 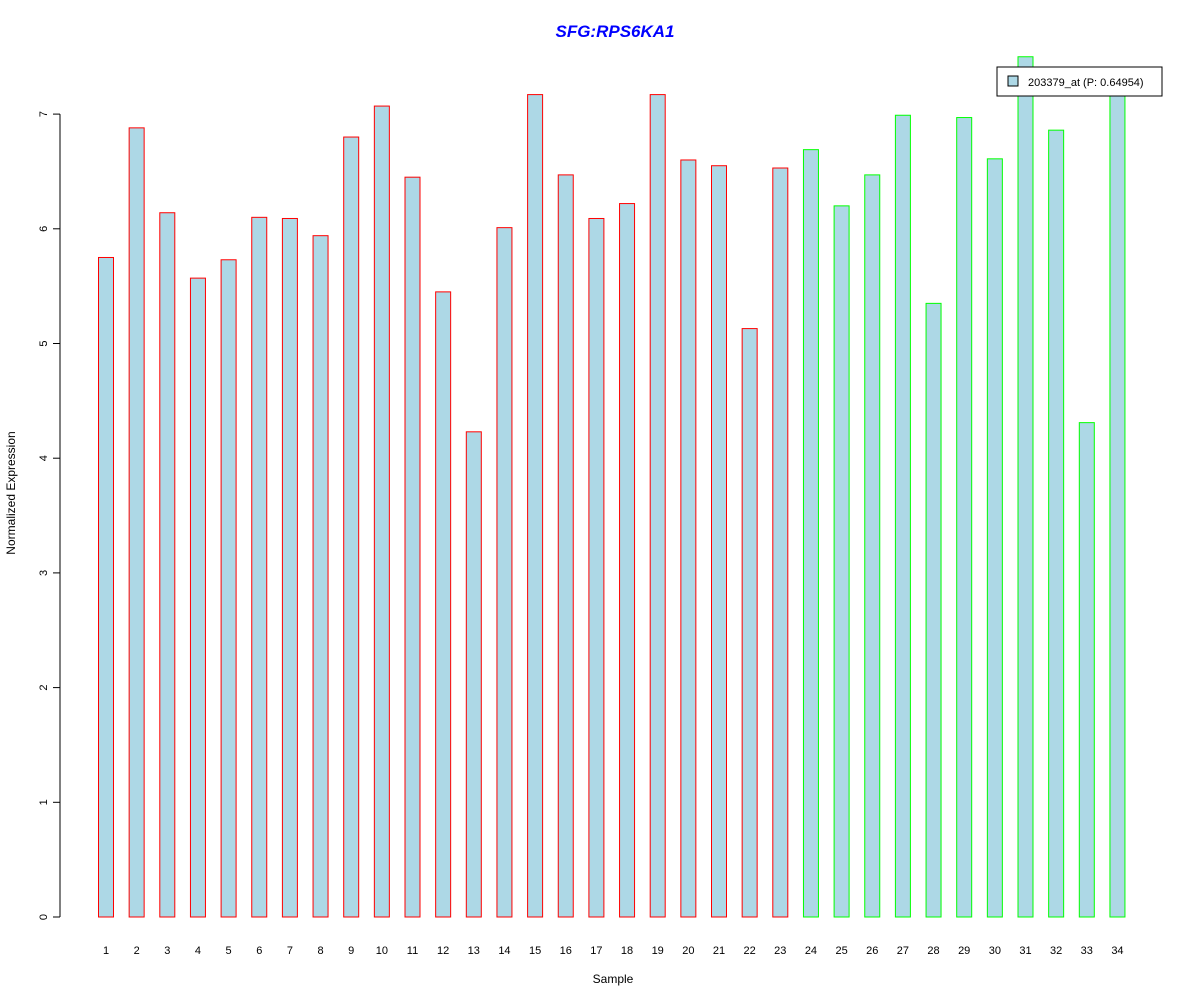 I want to click on y-axis: 0 1 2 3 4 5 6 7, so click(x=49, y=515).